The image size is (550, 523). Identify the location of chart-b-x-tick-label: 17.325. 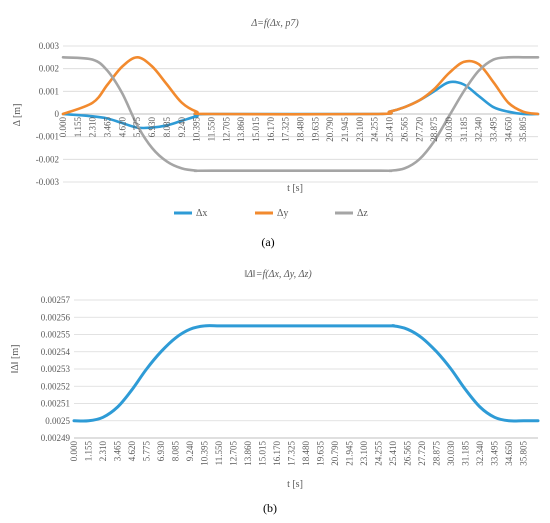
(292, 453).